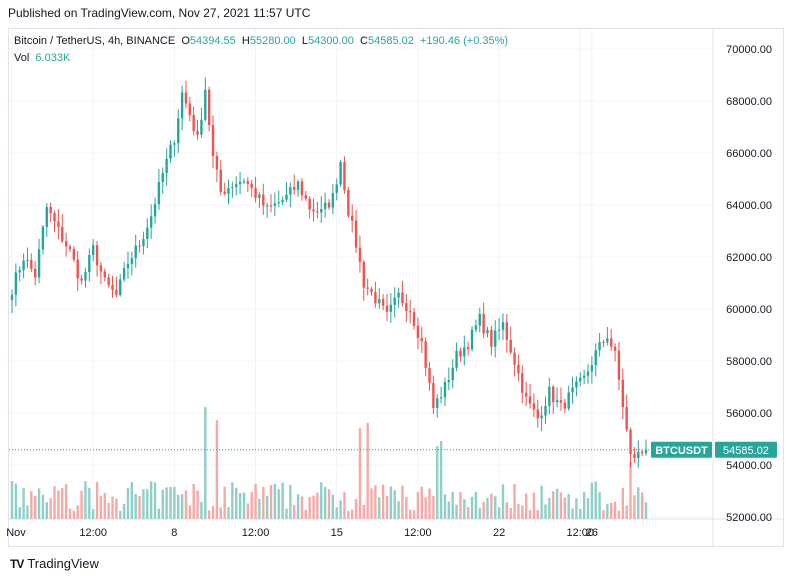 The width and height of the screenshot is (793, 582). What do you see at coordinates (364, 41) in the screenshot?
I see `close-label: C` at bounding box center [364, 41].